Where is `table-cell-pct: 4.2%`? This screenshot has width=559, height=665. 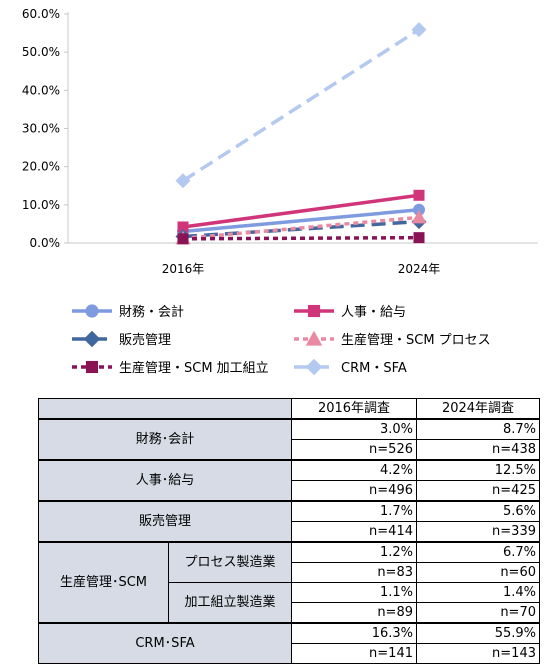 table-cell-pct: 4.2% is located at coordinates (354, 470).